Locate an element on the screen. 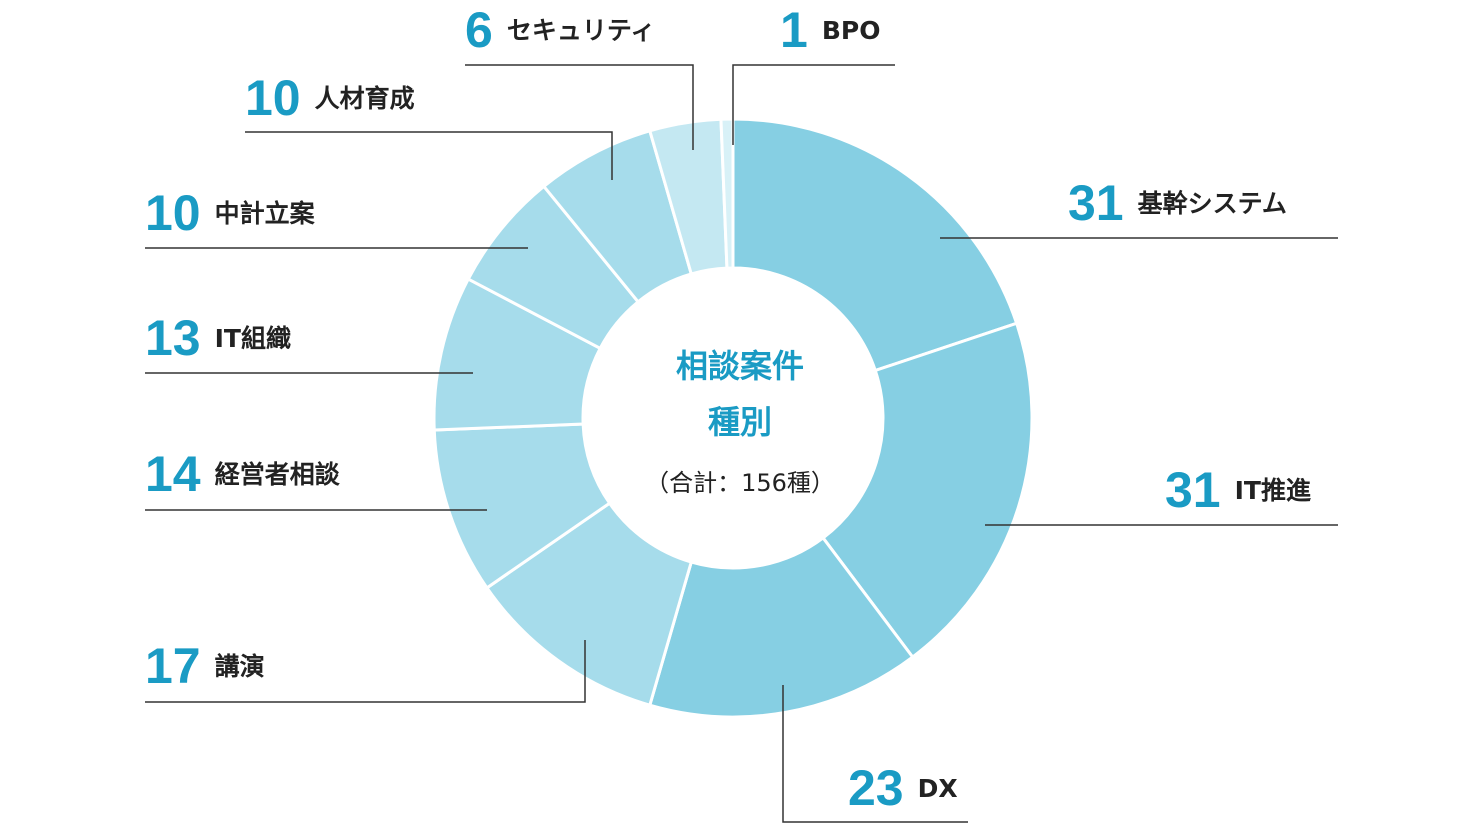 This screenshot has height=828, width=1480. value-label: 13 is located at coordinates (173, 338).